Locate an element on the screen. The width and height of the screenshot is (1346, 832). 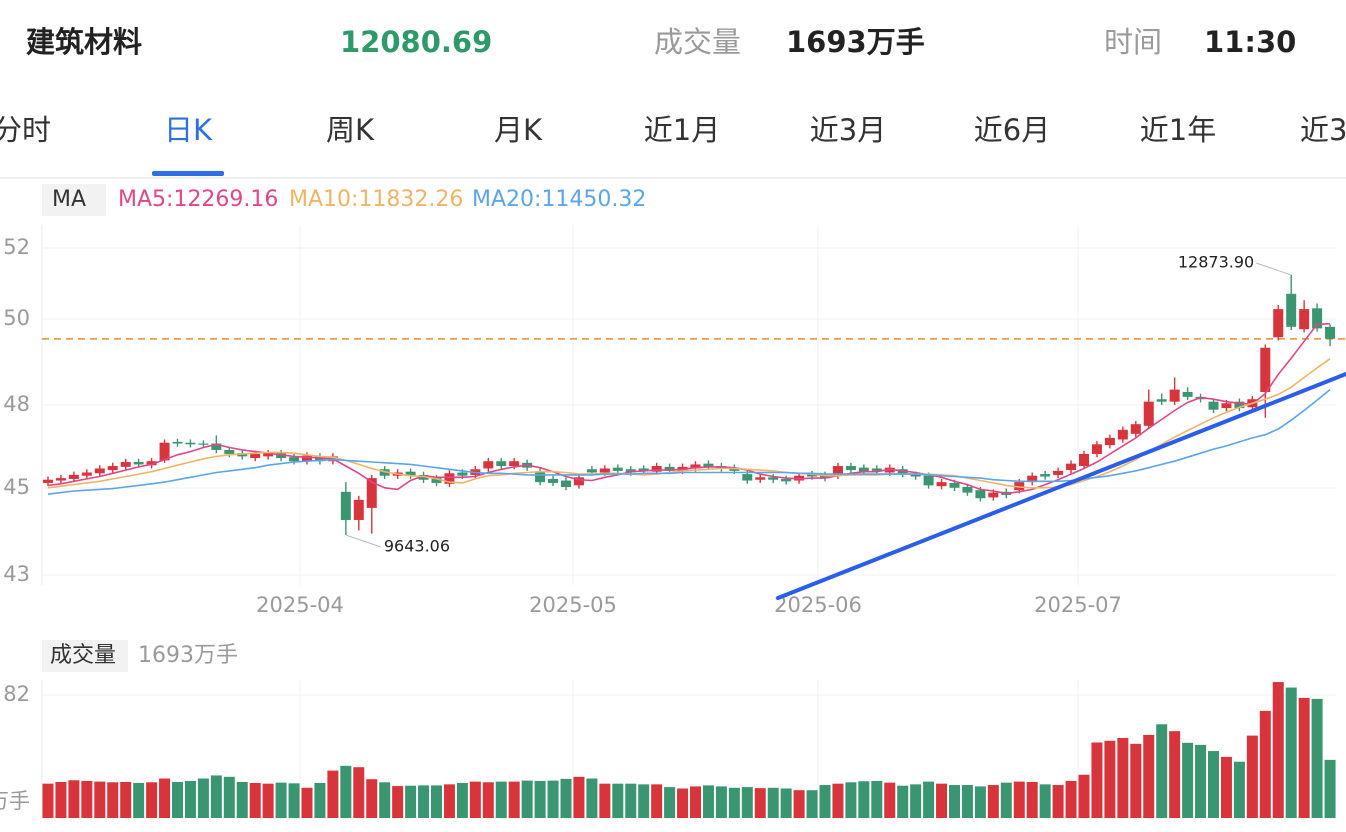
tab: 近3年 is located at coordinates (1323, 130).